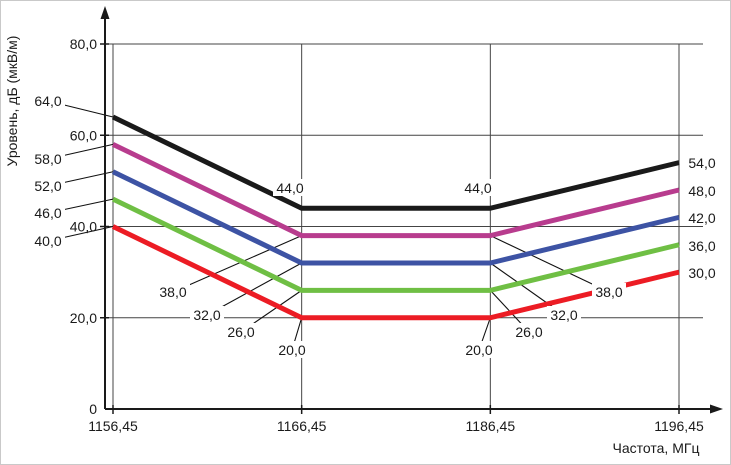 Image resolution: width=731 pixels, height=465 pixels. Describe the element at coordinates (12, 101) in the screenshot. I see `y-axis-title: Уровень, дБ (мкВ/м)` at that location.